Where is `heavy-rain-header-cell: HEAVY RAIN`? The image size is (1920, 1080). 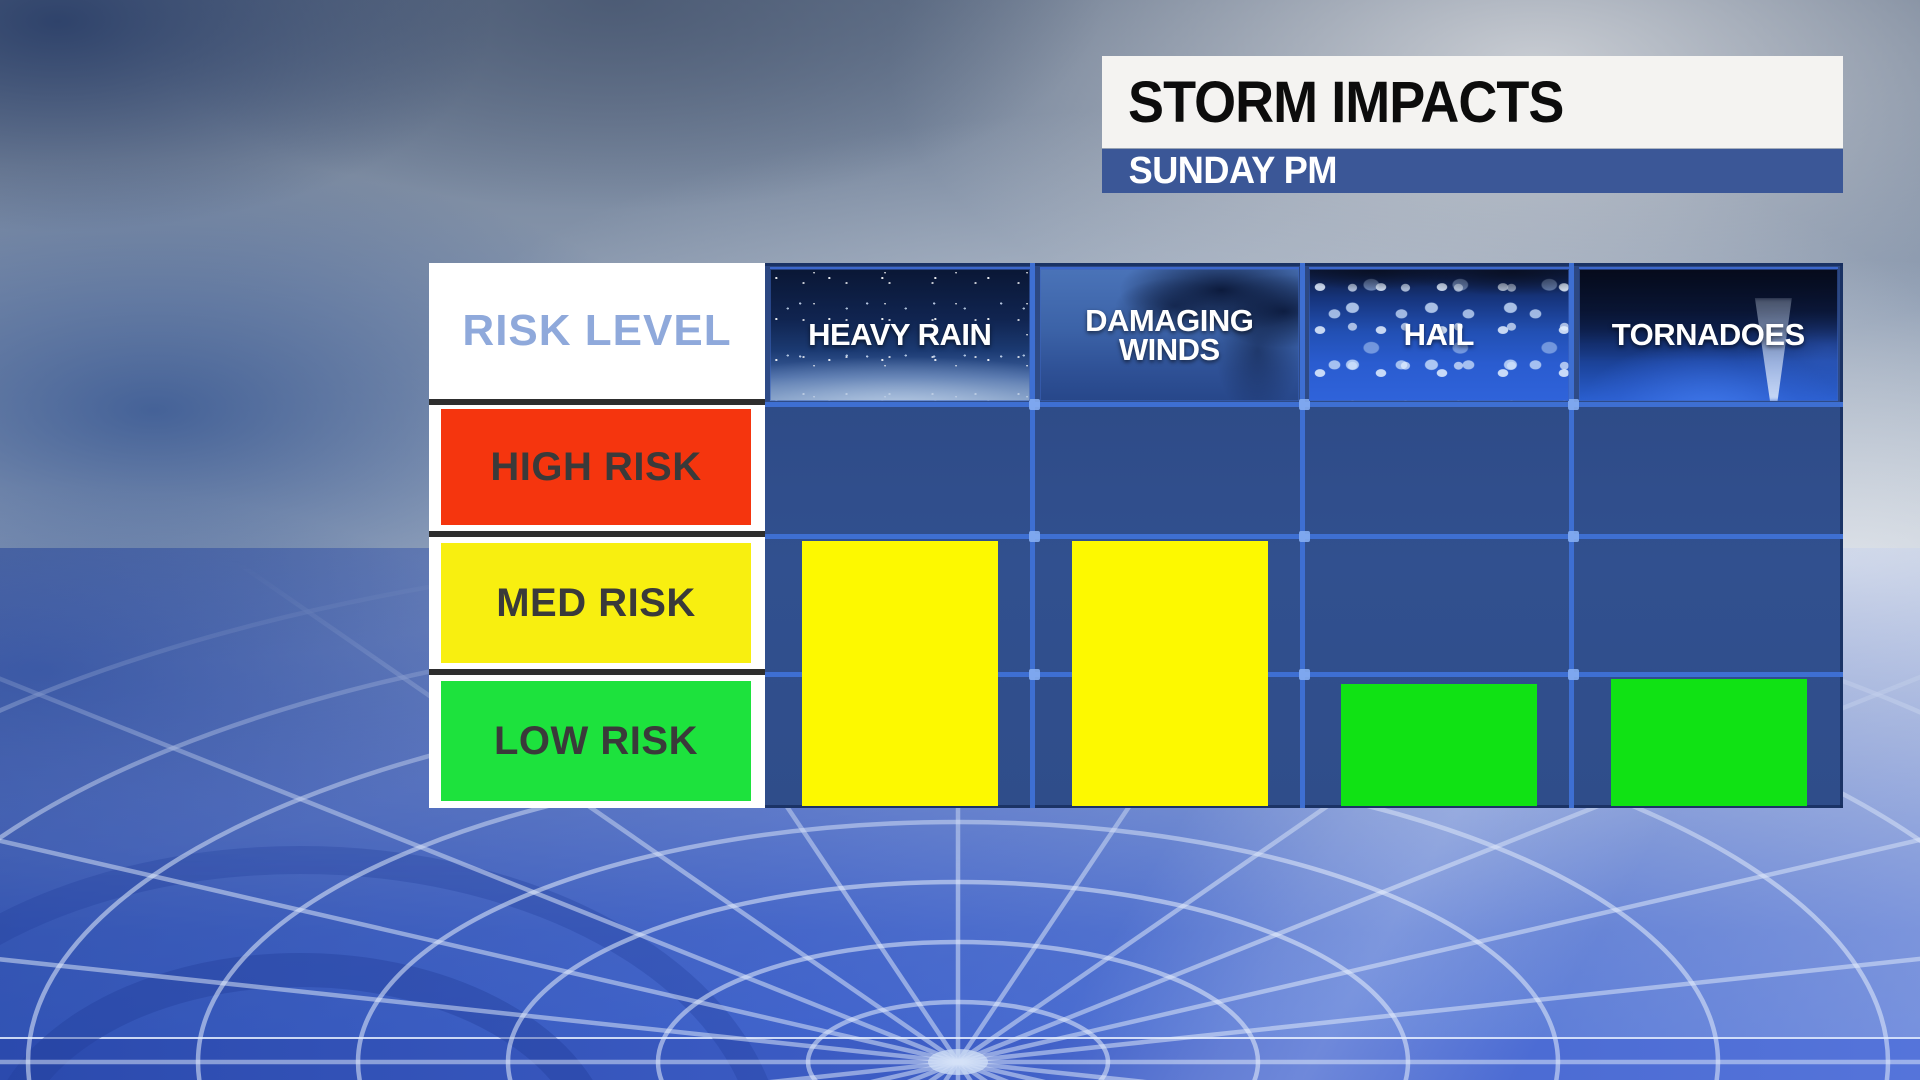 heavy-rain-header-cell: HEAVY RAIN is located at coordinates (900, 334).